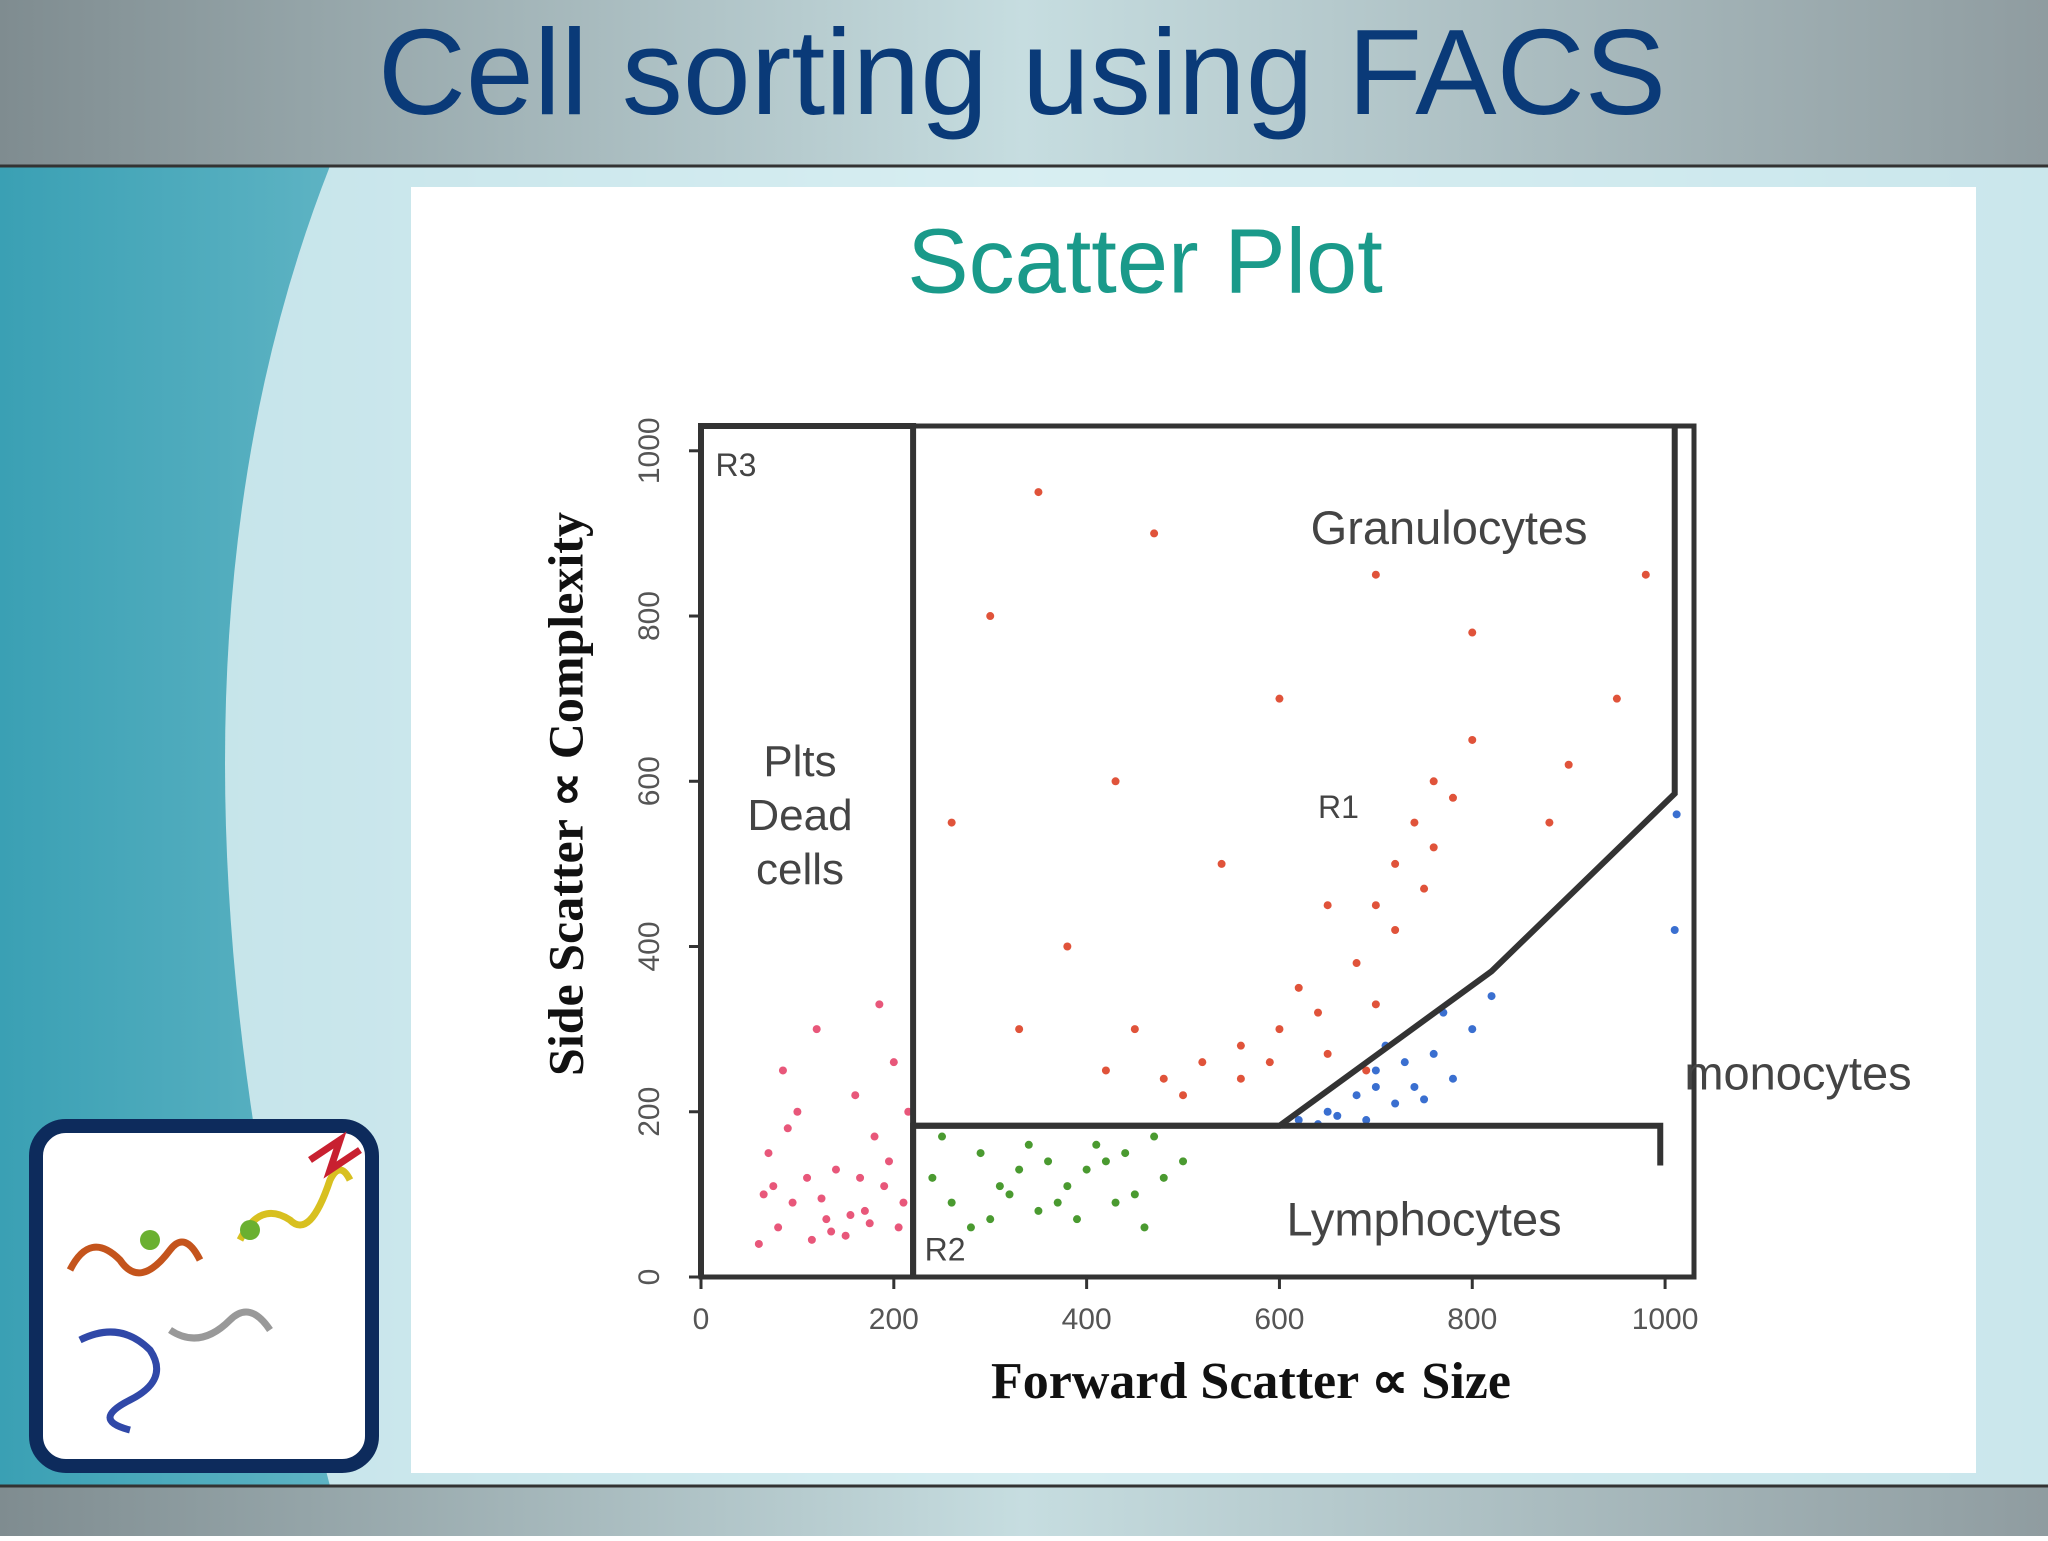 The height and width of the screenshot is (1541, 2048). I want to click on gate-label: R2, so click(945, 1250).